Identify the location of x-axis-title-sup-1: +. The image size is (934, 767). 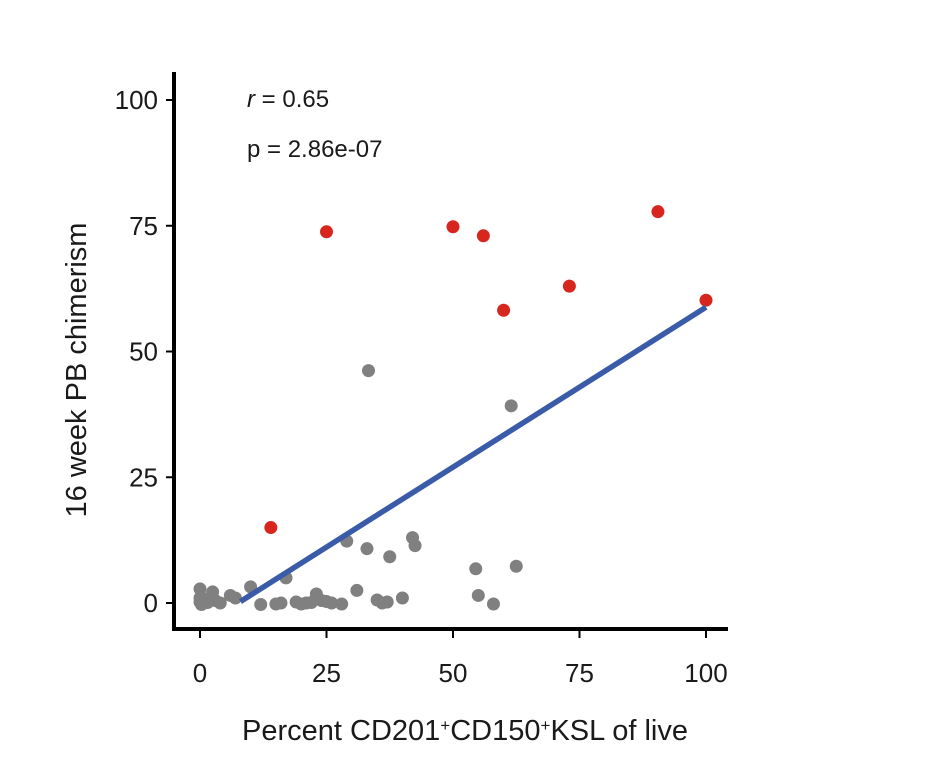
(445, 725).